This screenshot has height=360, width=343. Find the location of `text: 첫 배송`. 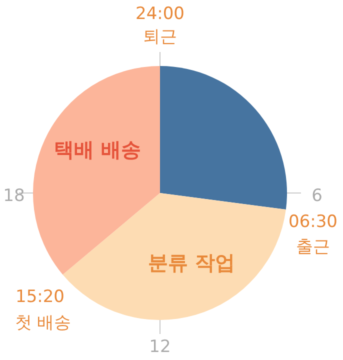

text: 첫 배송 is located at coordinates (43, 323).